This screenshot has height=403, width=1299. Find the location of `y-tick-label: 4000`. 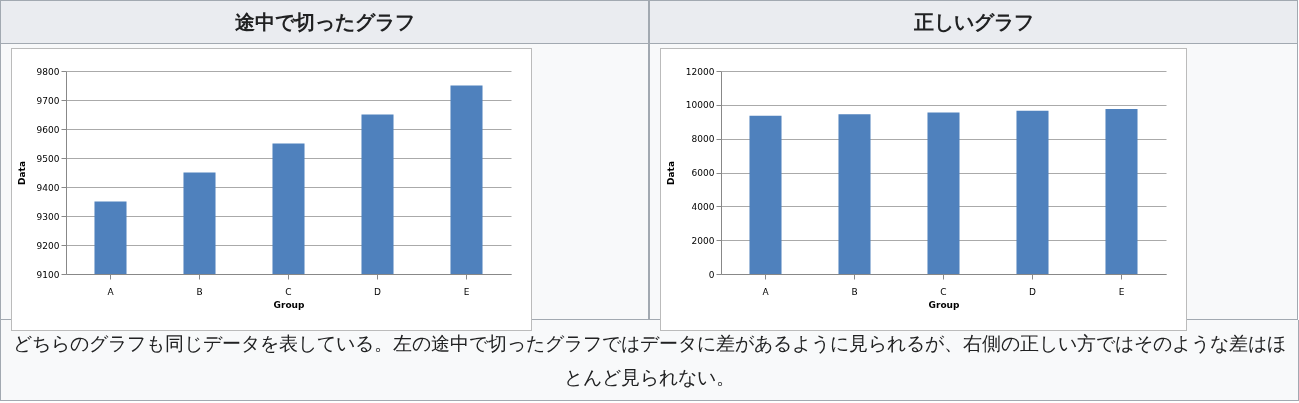

y-tick-label: 4000 is located at coordinates (703, 206).